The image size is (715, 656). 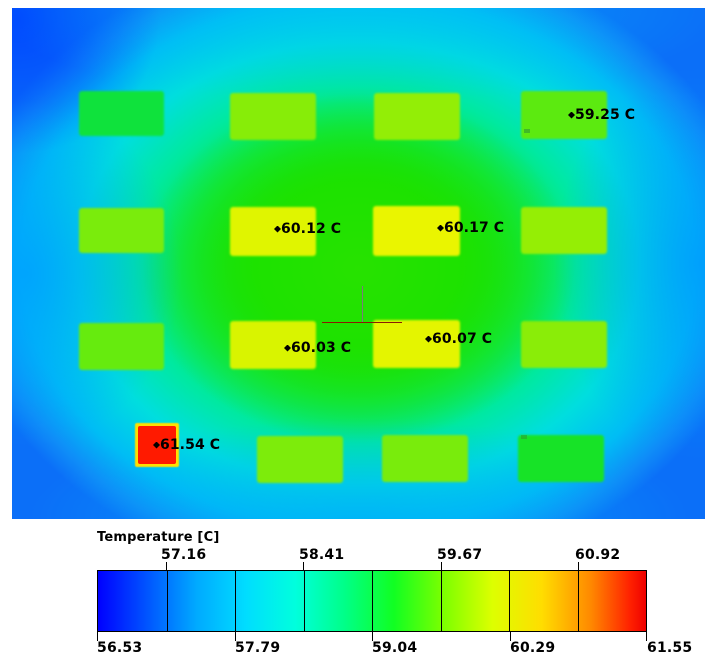 I want to click on chip-r1c1, so click(x=121, y=113).